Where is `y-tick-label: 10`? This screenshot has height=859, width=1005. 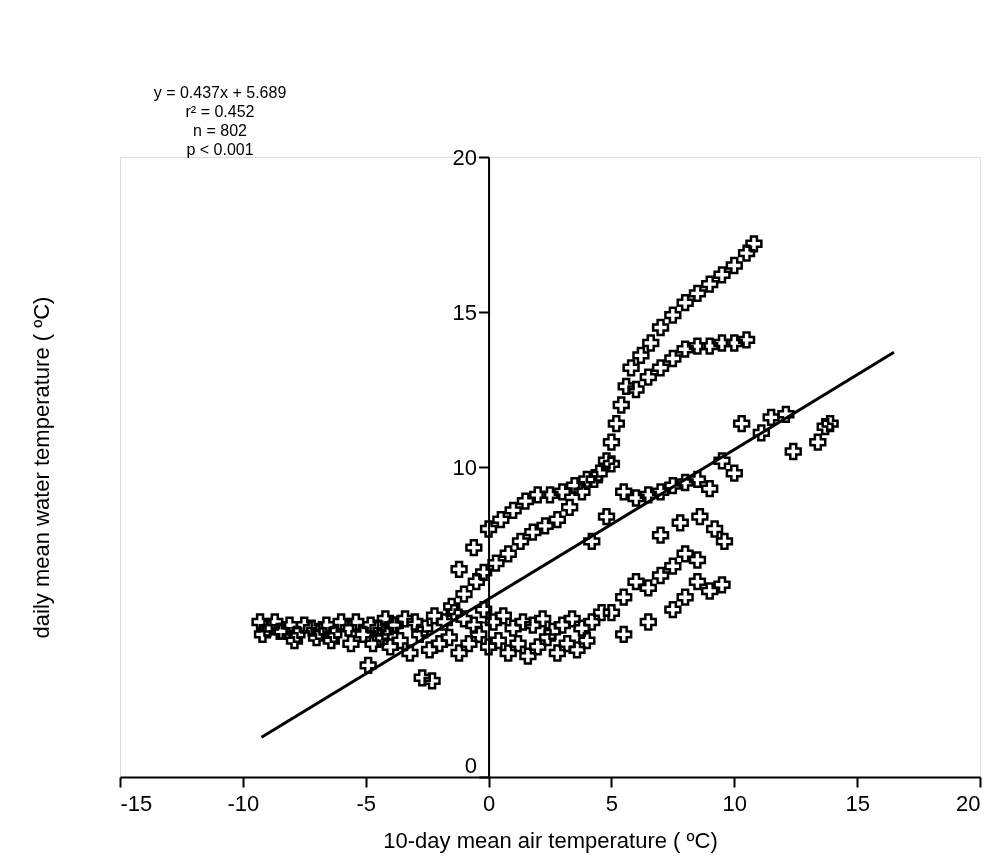 y-tick-label: 10 is located at coordinates (465, 467).